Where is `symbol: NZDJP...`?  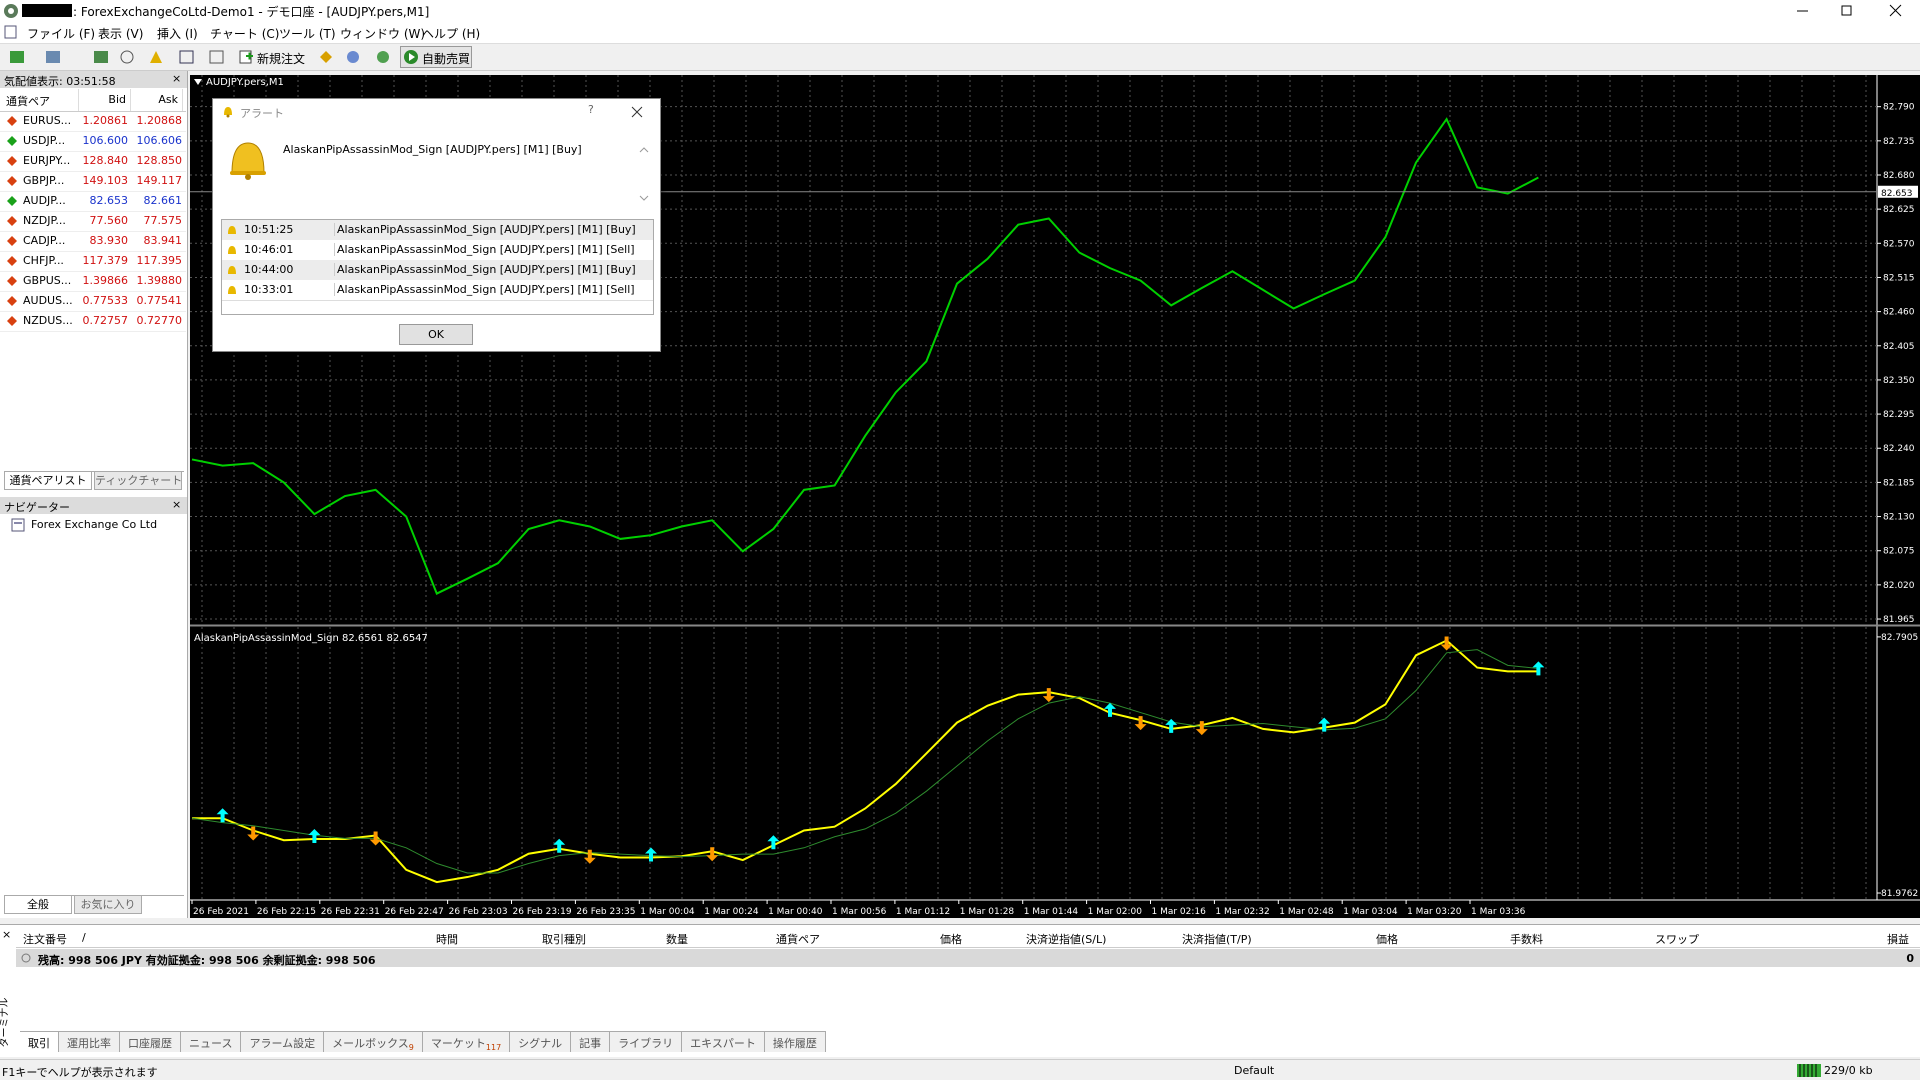 symbol: NZDJP... is located at coordinates (44, 220).